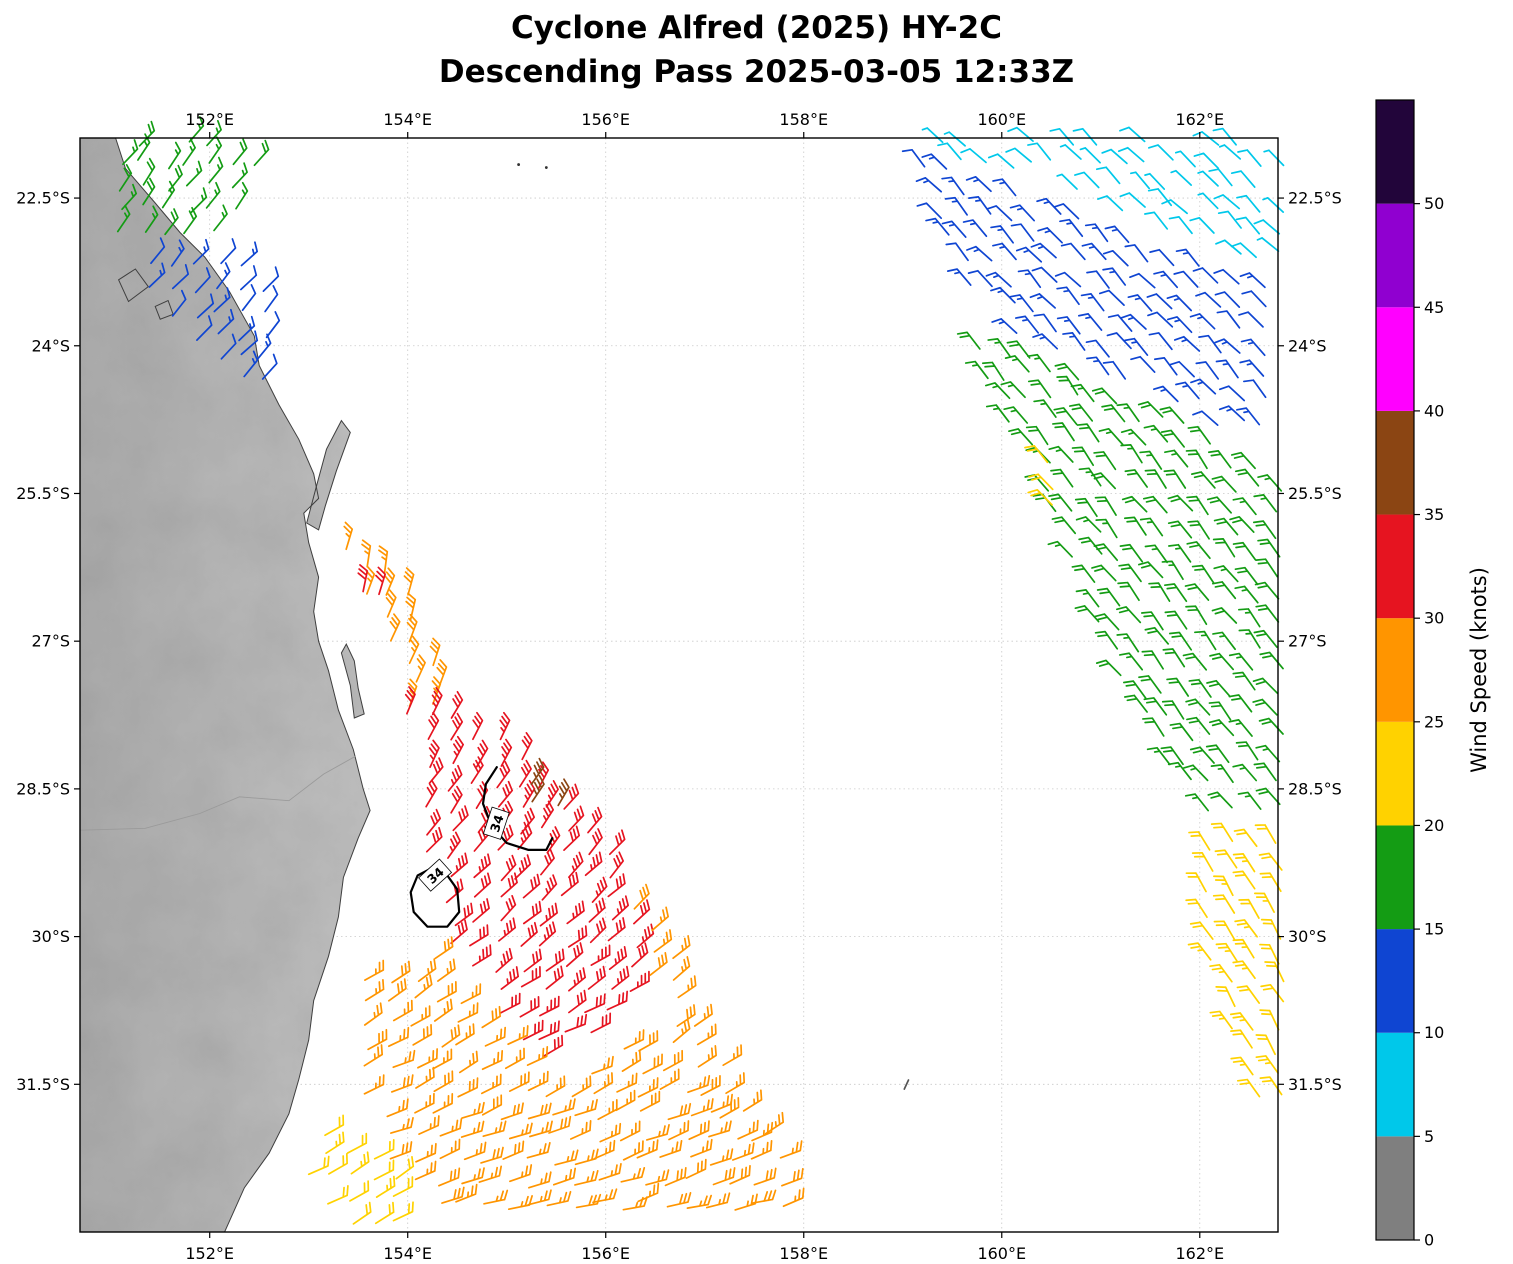 Image resolution: width=1513 pixels, height=1264 pixels. Describe the element at coordinates (1315, 493) in the screenshot. I see `lat-tick-label-right: 25.5°S` at that location.